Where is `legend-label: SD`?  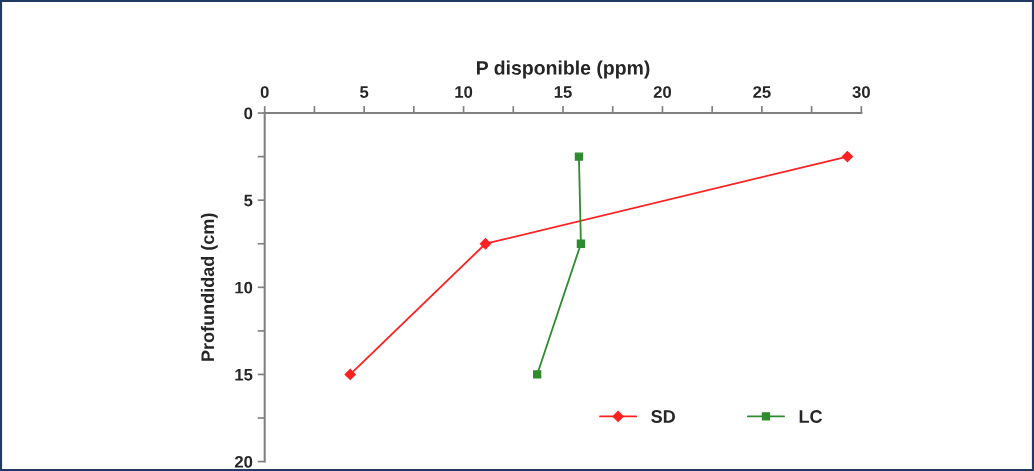 legend-label: SD is located at coordinates (663, 416).